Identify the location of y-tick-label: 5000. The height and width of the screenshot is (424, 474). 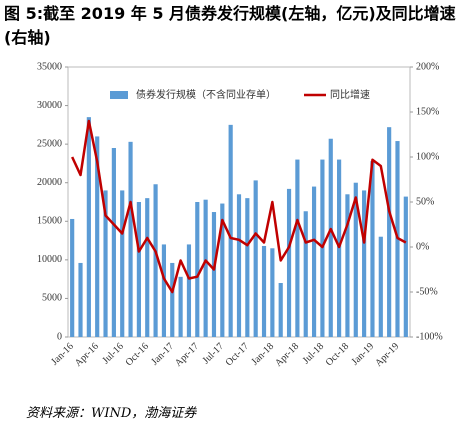
(52, 298).